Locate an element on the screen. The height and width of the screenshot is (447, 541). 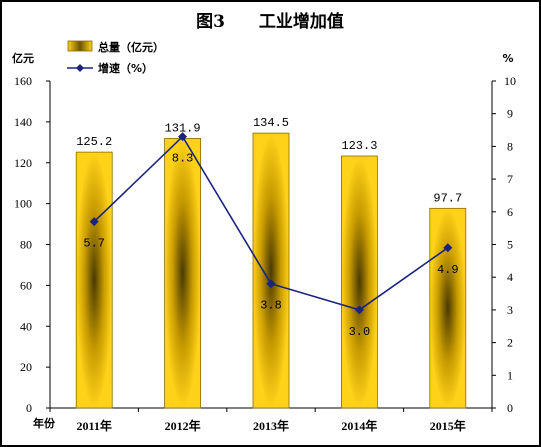
y-left-tick-label: 40 is located at coordinates (26, 326).